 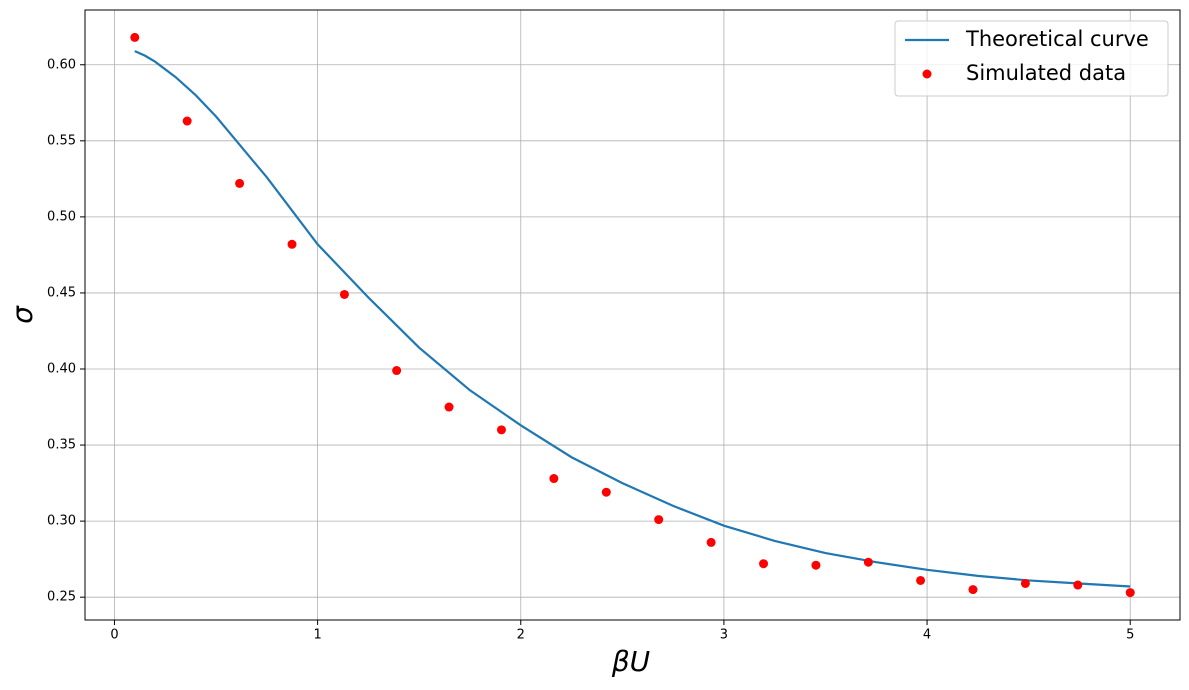 What do you see at coordinates (61, 64) in the screenshot?
I see `y-tick-label: 0.60` at bounding box center [61, 64].